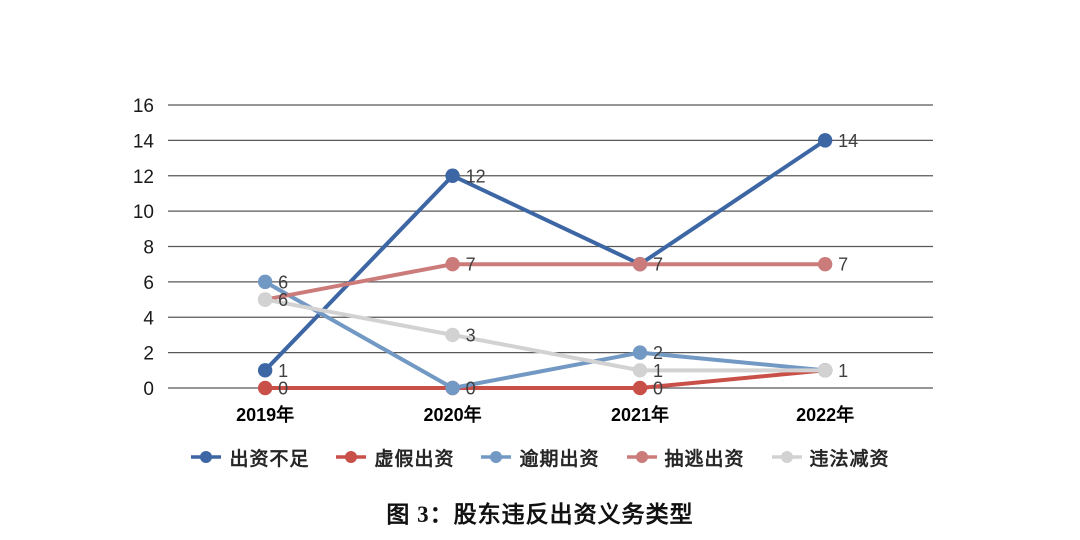  What do you see at coordinates (848, 141) in the screenshot?
I see `data-point-label: 14` at bounding box center [848, 141].